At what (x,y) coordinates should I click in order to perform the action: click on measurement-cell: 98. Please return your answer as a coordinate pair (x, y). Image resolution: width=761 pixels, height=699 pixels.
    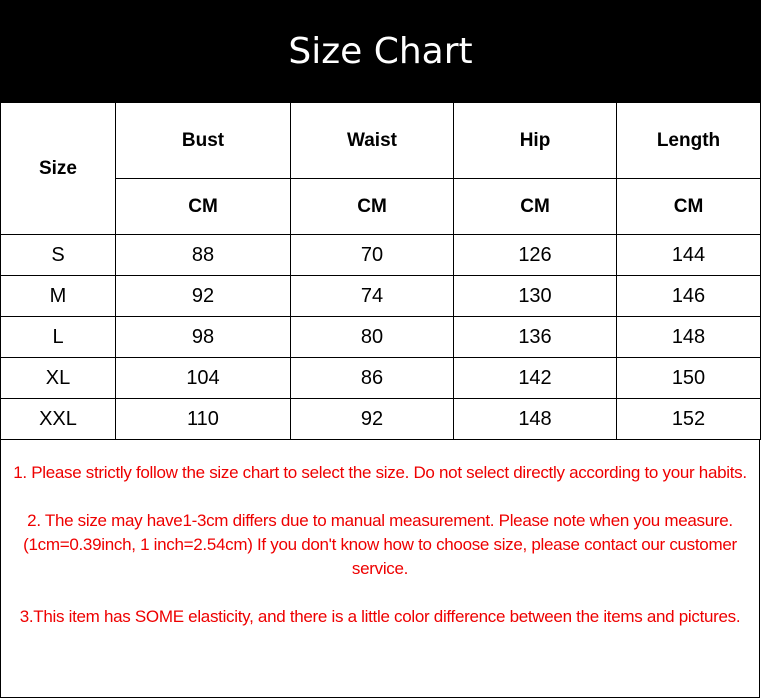
    Looking at the image, I should click on (203, 337).